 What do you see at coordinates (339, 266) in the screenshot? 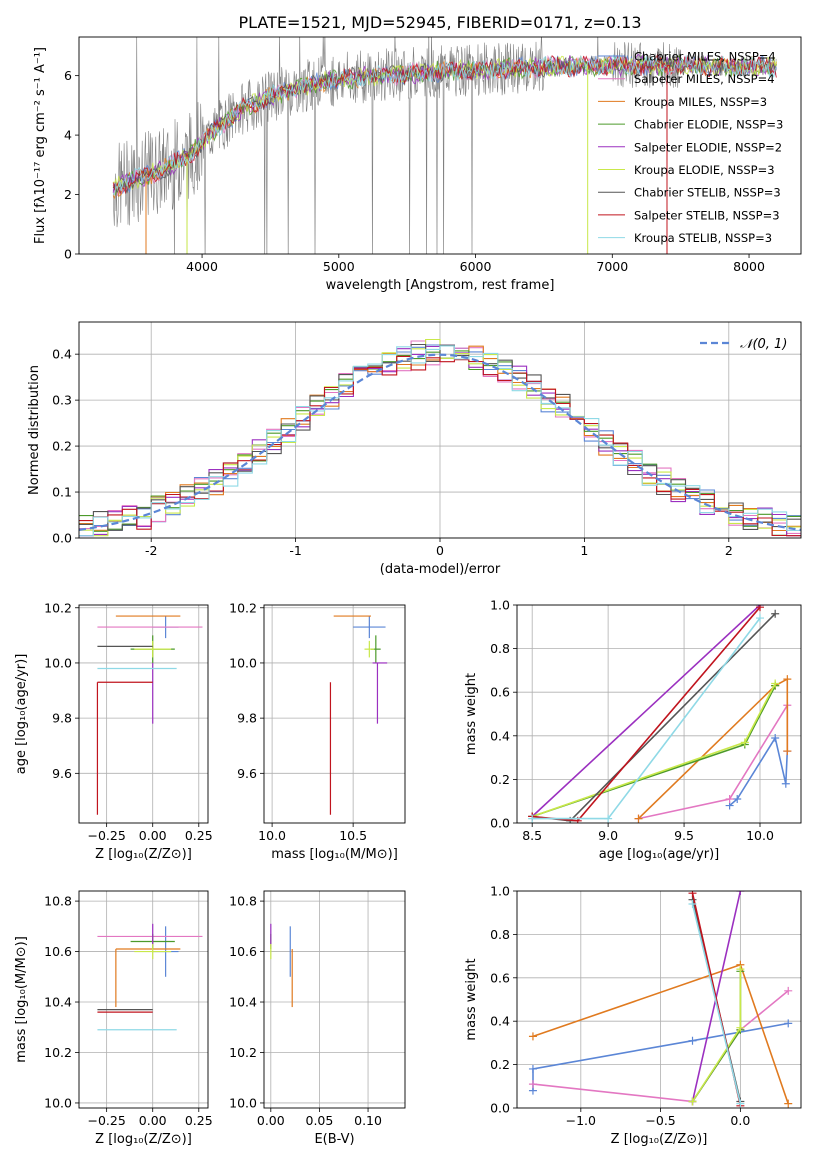
I see `x-tick-label: 5000` at bounding box center [339, 266].